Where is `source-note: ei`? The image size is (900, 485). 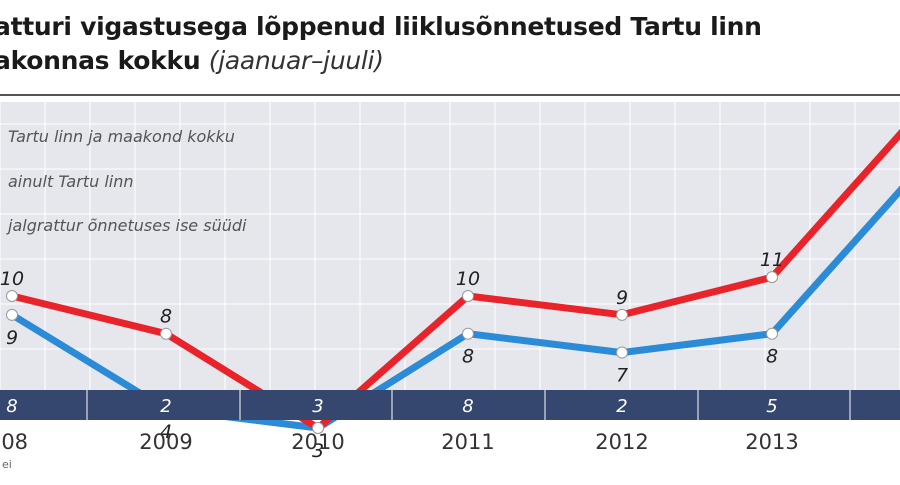 source-note: ei is located at coordinates (7, 464).